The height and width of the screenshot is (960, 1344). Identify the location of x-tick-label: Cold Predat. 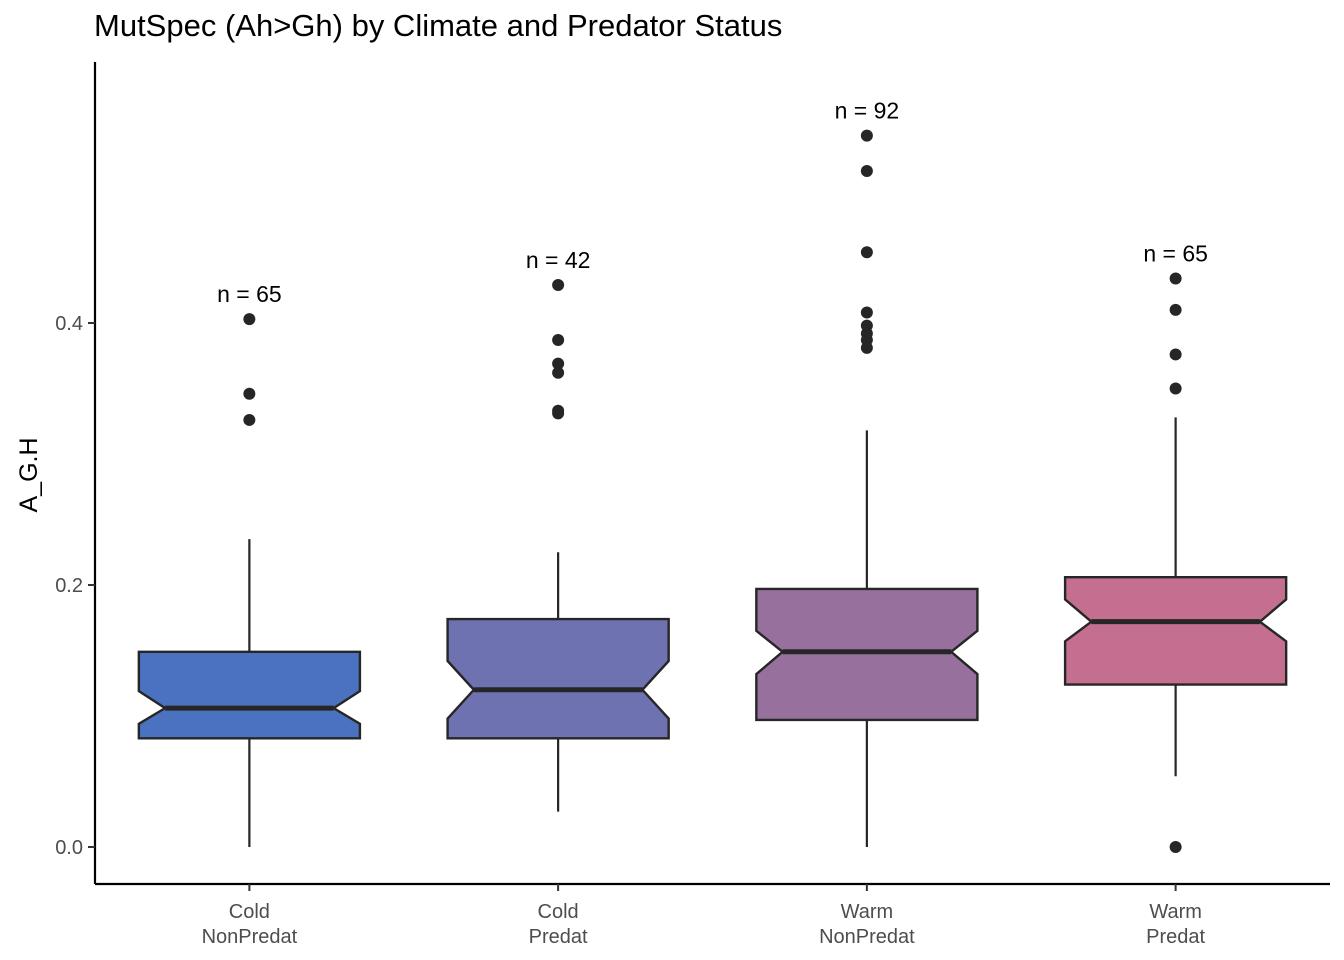
(558, 924).